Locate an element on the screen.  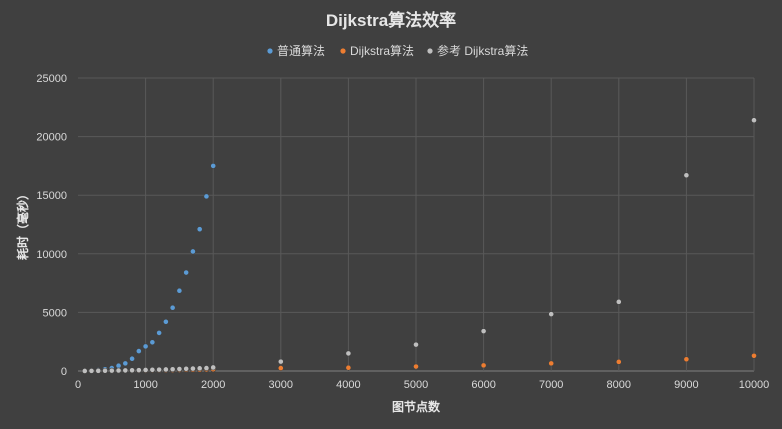
x-tick-label: 2000 is located at coordinates (213, 385).